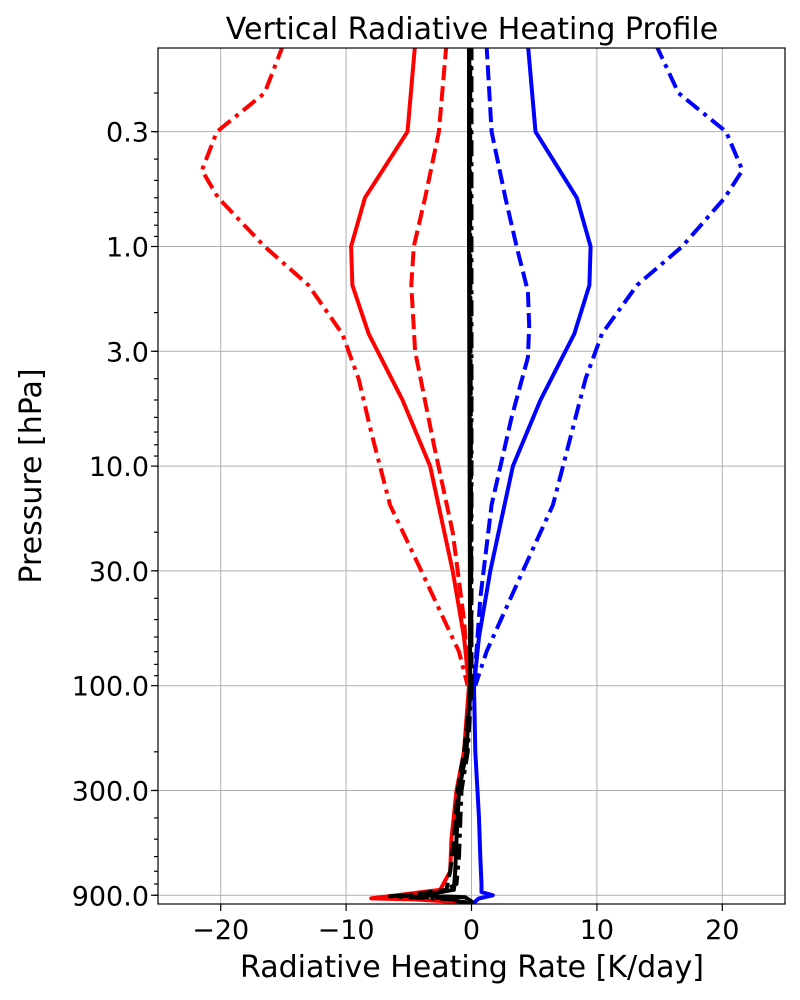 Image resolution: width=800 pixels, height=1000 pixels. Describe the element at coordinates (127, 352) in the screenshot. I see `y-tick-label: 3.0` at that location.